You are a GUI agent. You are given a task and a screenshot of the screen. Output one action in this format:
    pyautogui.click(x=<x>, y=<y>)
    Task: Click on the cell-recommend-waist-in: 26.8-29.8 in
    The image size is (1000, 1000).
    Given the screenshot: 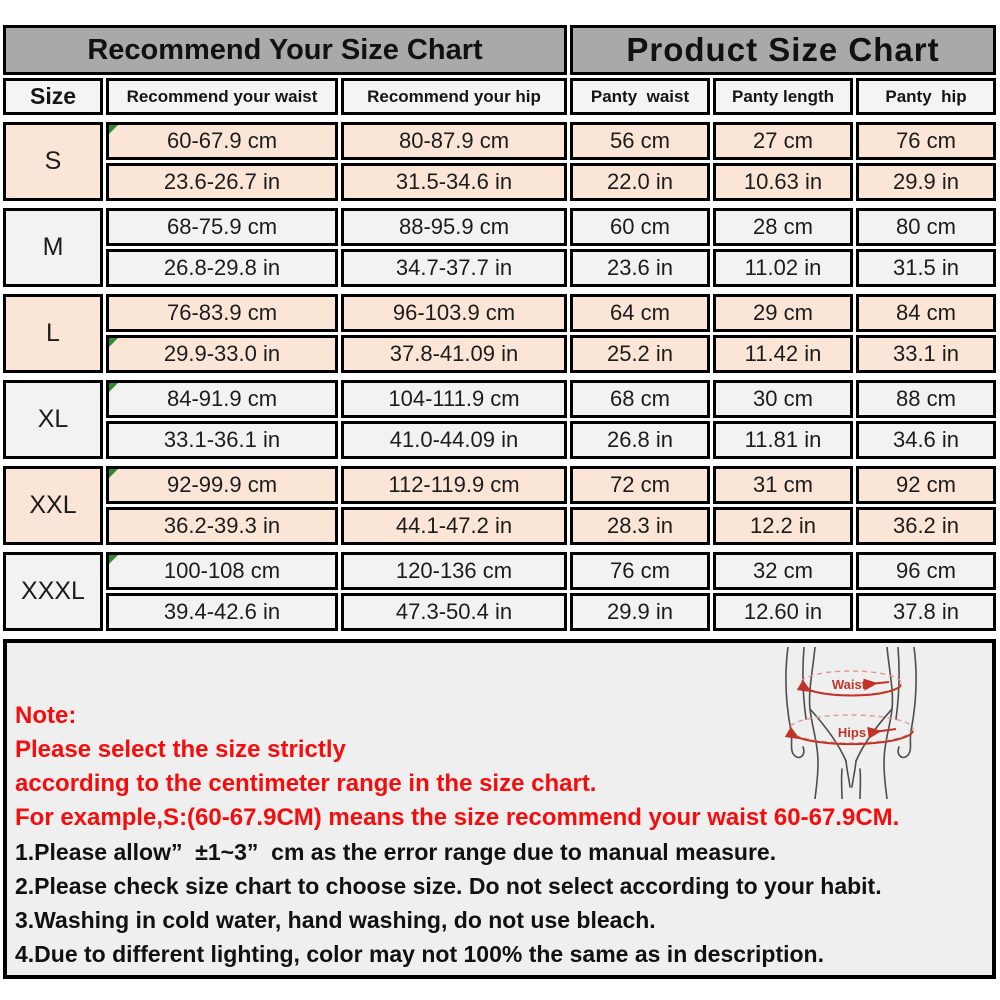 What is the action you would take?
    pyautogui.click(x=222, y=268)
    